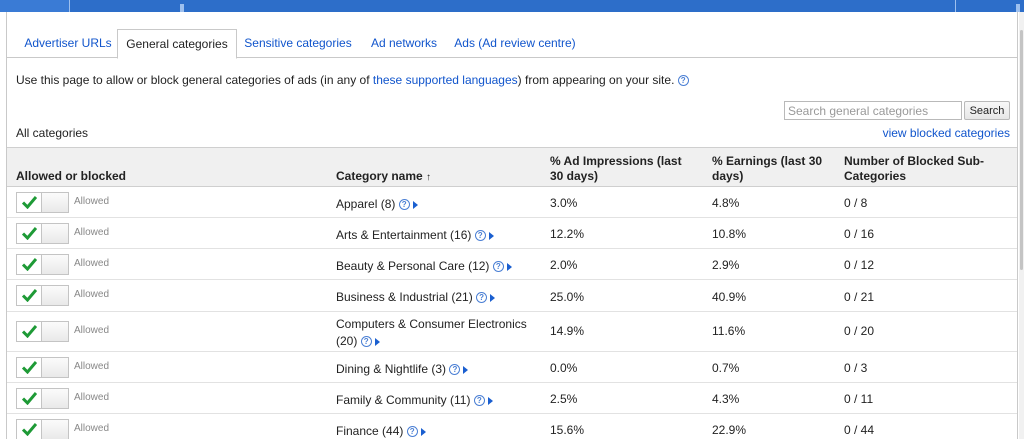  What do you see at coordinates (379, 176) in the screenshot?
I see `column-header-category-name-label: Category name` at bounding box center [379, 176].